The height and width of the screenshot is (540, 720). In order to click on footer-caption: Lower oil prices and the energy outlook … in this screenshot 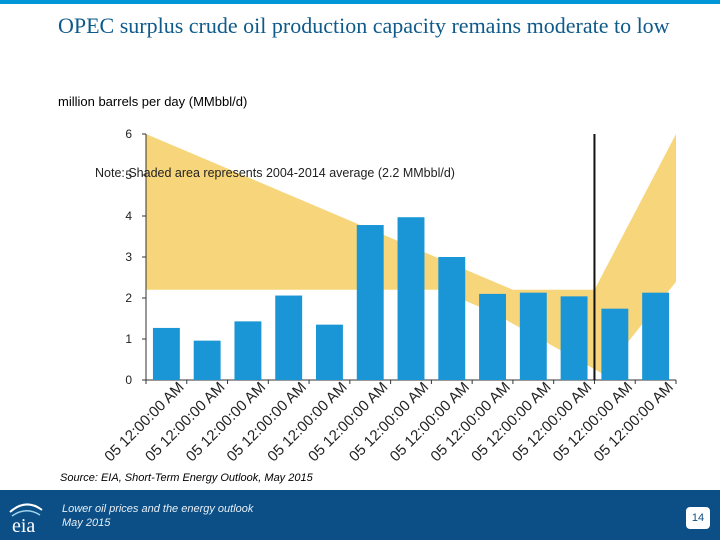, I will do `click(157, 516)`.